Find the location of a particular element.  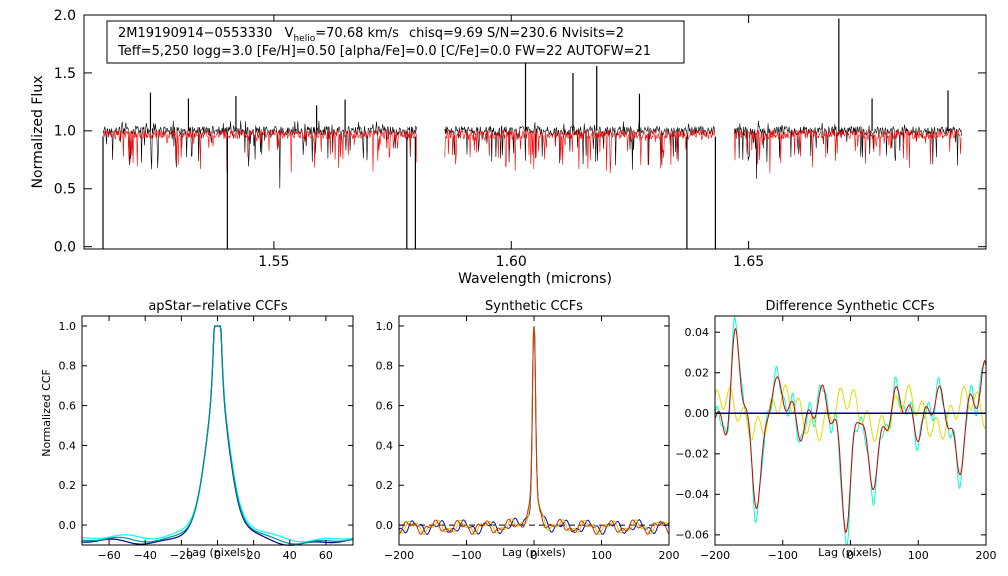

x-tick-label: 60 is located at coordinates (326, 555).